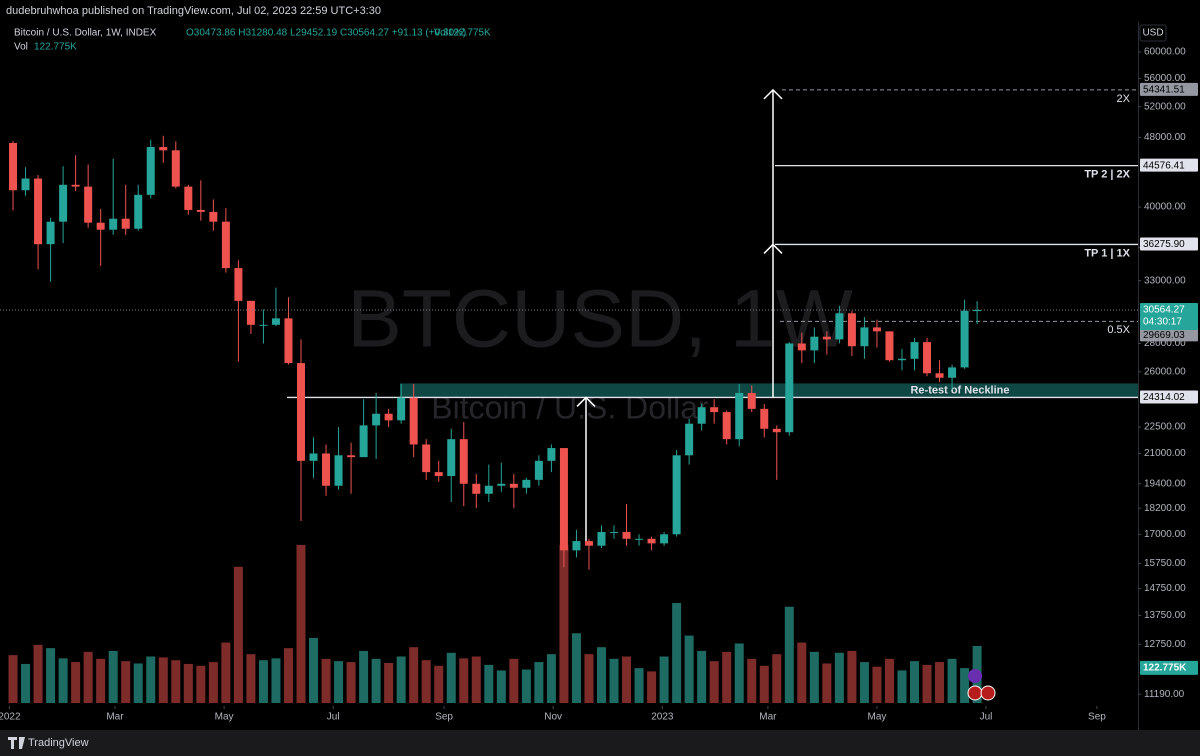 The height and width of the screenshot is (756, 1200). I want to click on y-tick-label: 17000.00, so click(1165, 534).